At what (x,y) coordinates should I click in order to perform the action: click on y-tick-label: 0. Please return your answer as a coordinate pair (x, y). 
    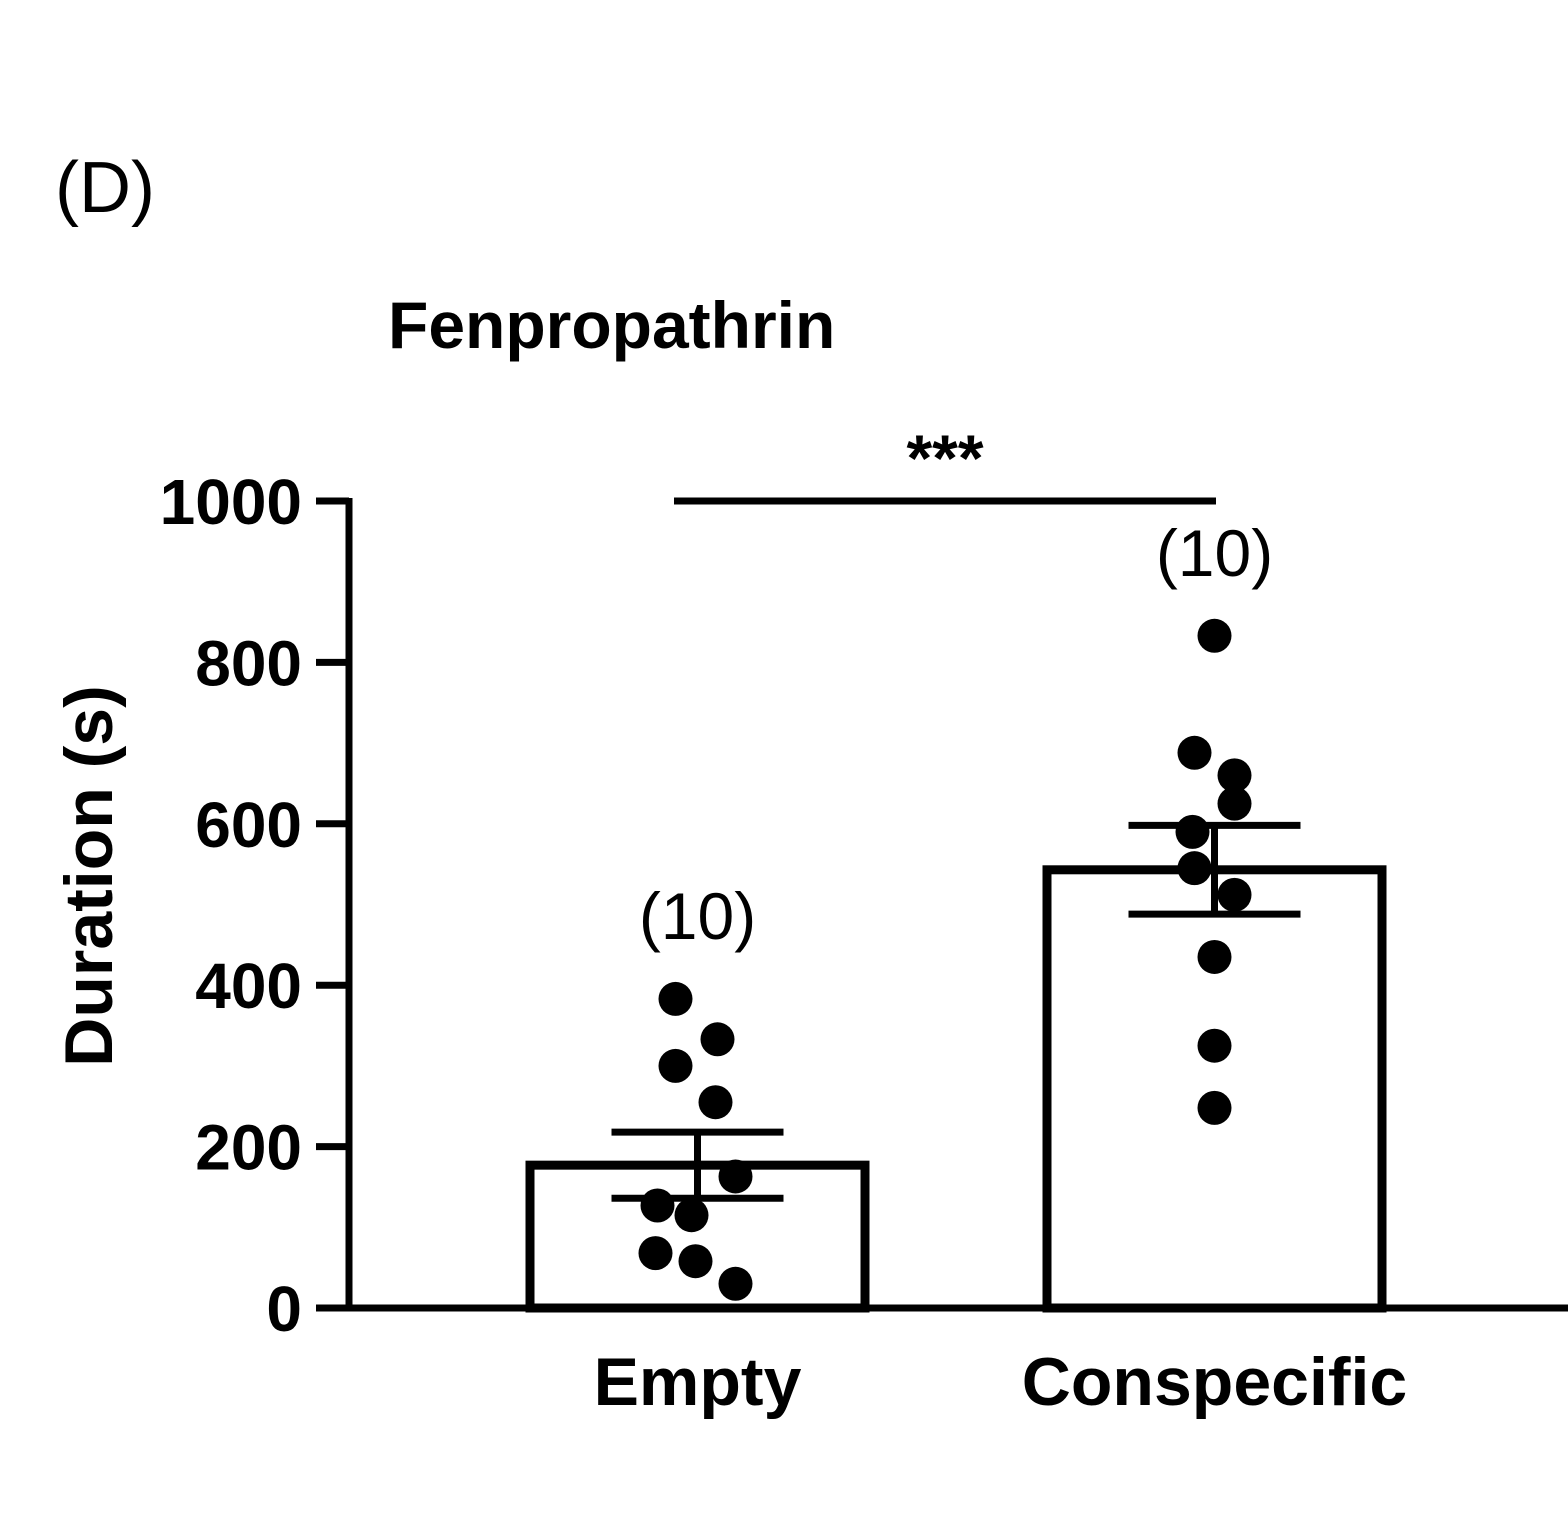
    Looking at the image, I should click on (284, 1309).